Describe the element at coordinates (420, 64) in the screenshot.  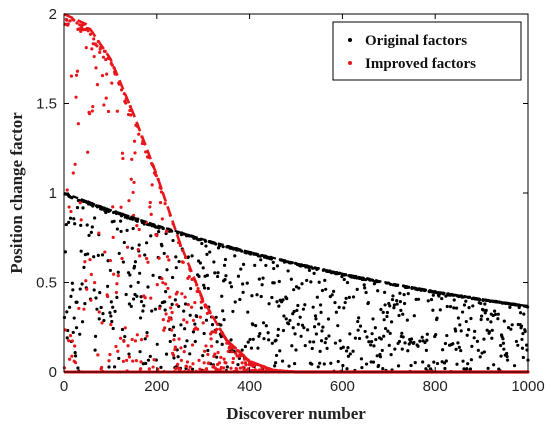
I see `legend-label-improved: Improved factors` at that location.